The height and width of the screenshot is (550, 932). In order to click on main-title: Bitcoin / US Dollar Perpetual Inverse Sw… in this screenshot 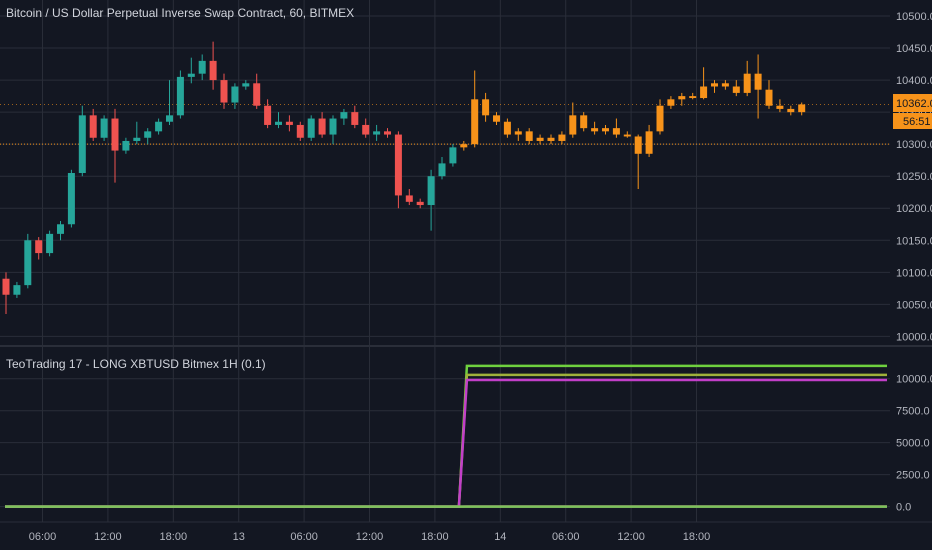, I will do `click(180, 13)`.